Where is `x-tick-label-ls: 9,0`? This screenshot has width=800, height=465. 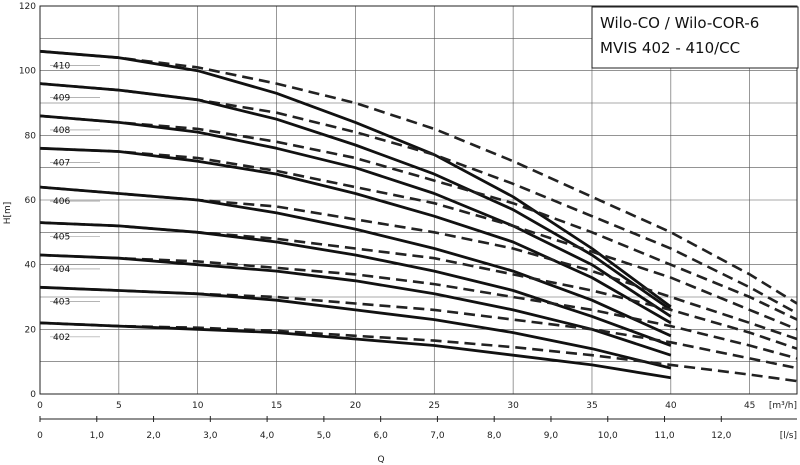
x-tick-label-ls: 9,0 is located at coordinates (551, 436).